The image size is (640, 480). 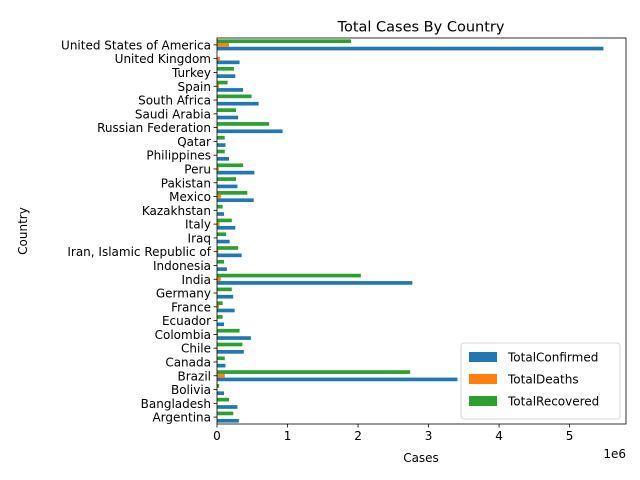 What do you see at coordinates (288, 436) in the screenshot?
I see `x-tick-label: 1` at bounding box center [288, 436].